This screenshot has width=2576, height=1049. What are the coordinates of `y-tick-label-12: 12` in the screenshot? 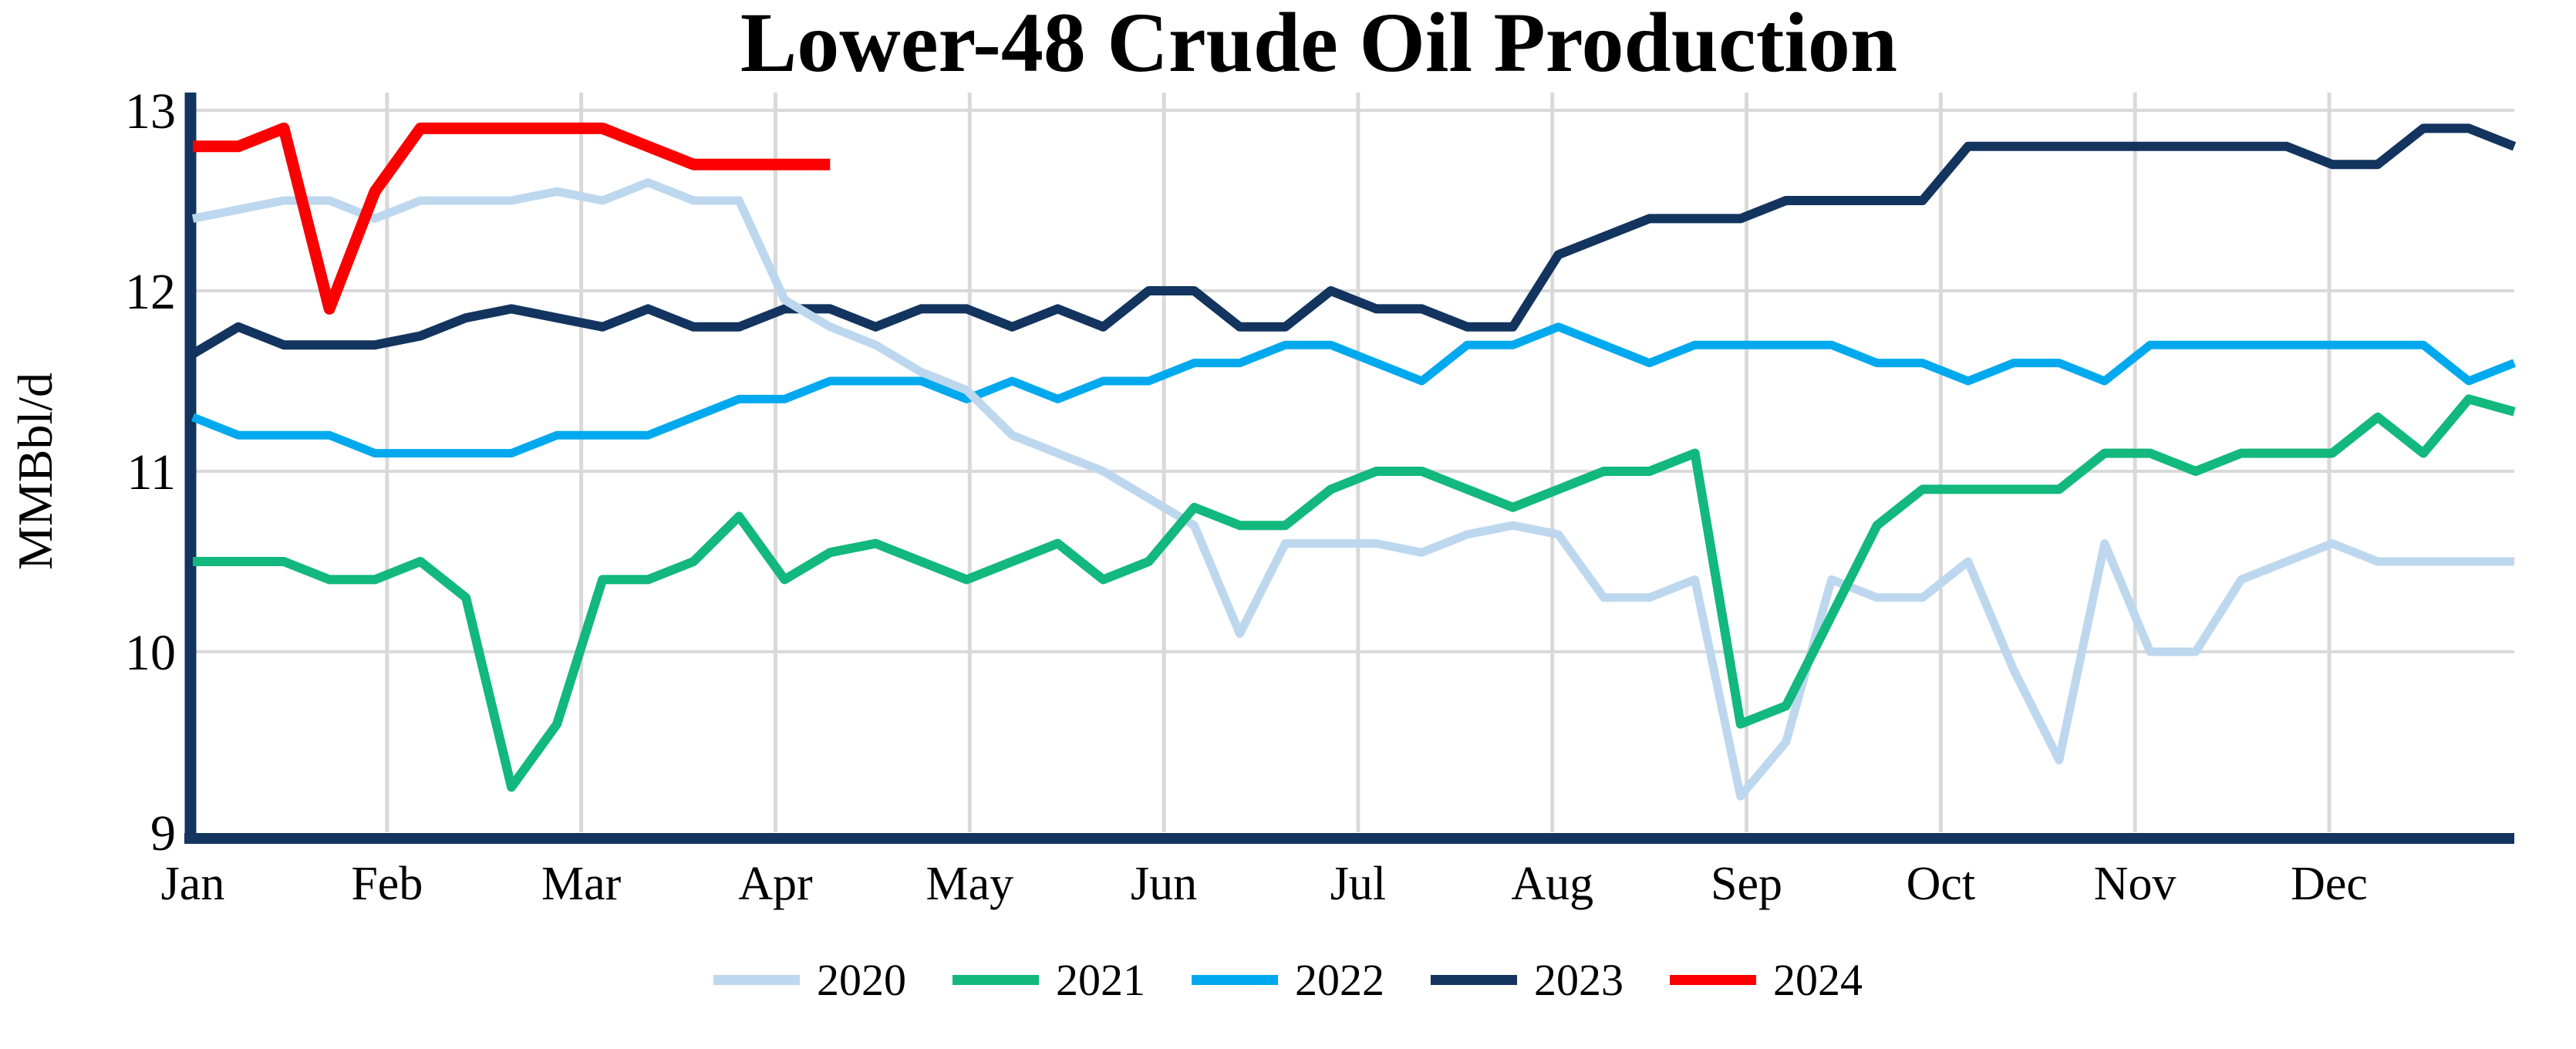 It's located at (150, 292).